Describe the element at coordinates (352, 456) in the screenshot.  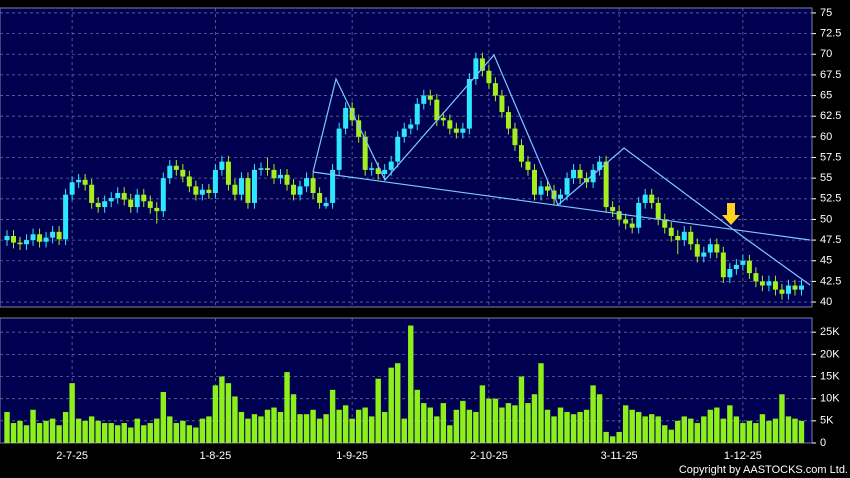
I see `x-tick-label: 1-9-25` at that location.